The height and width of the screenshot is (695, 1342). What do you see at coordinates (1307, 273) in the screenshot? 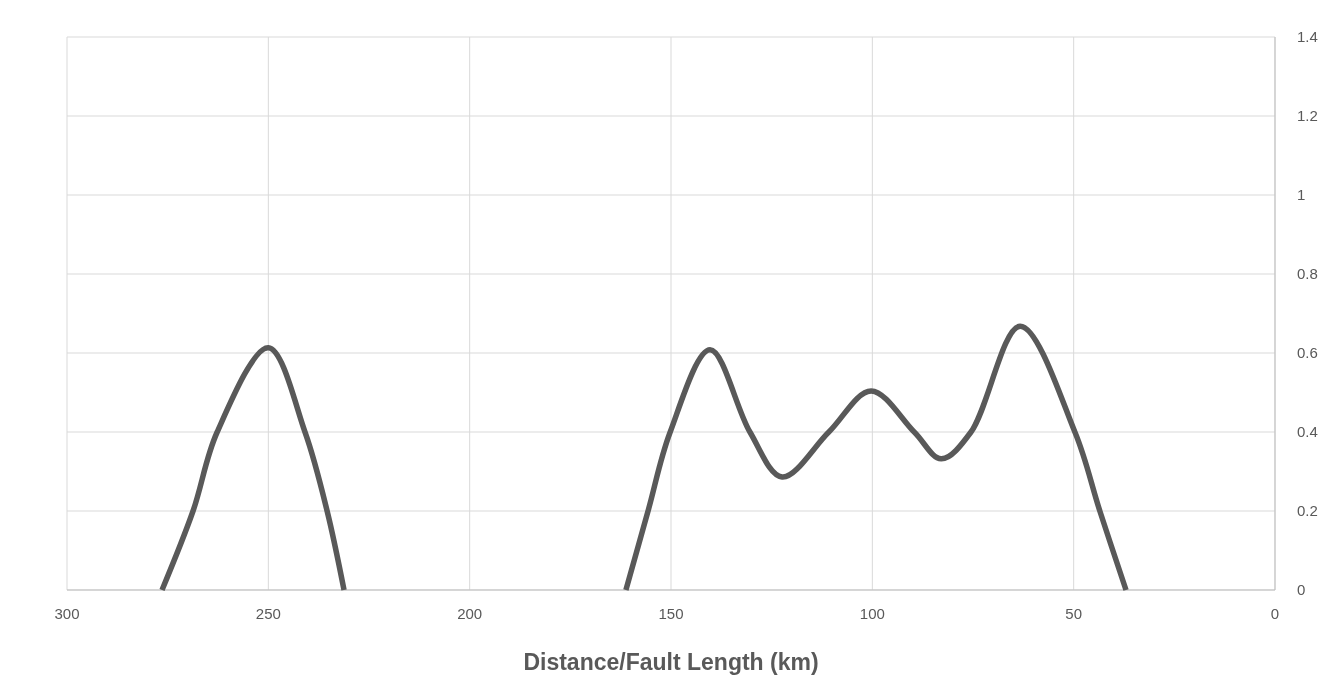
I see `y-tick-label: 0.8` at bounding box center [1307, 273].